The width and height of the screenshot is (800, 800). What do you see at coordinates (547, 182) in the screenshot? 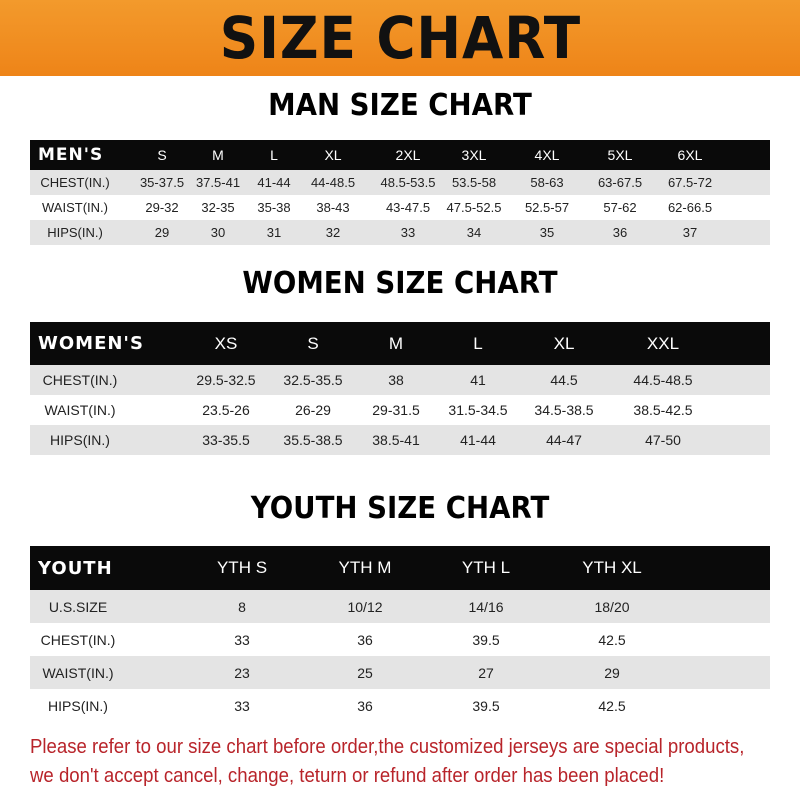
I see `table-cell: 58-63` at bounding box center [547, 182].